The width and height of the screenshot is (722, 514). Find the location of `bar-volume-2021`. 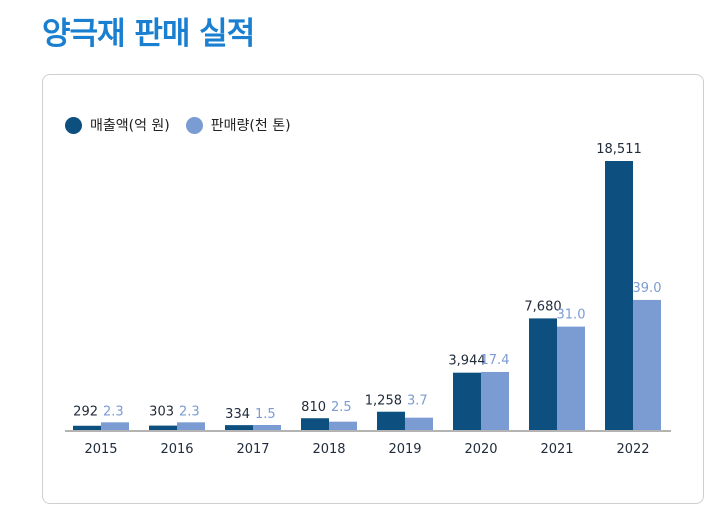

bar-volume-2021 is located at coordinates (571, 378).